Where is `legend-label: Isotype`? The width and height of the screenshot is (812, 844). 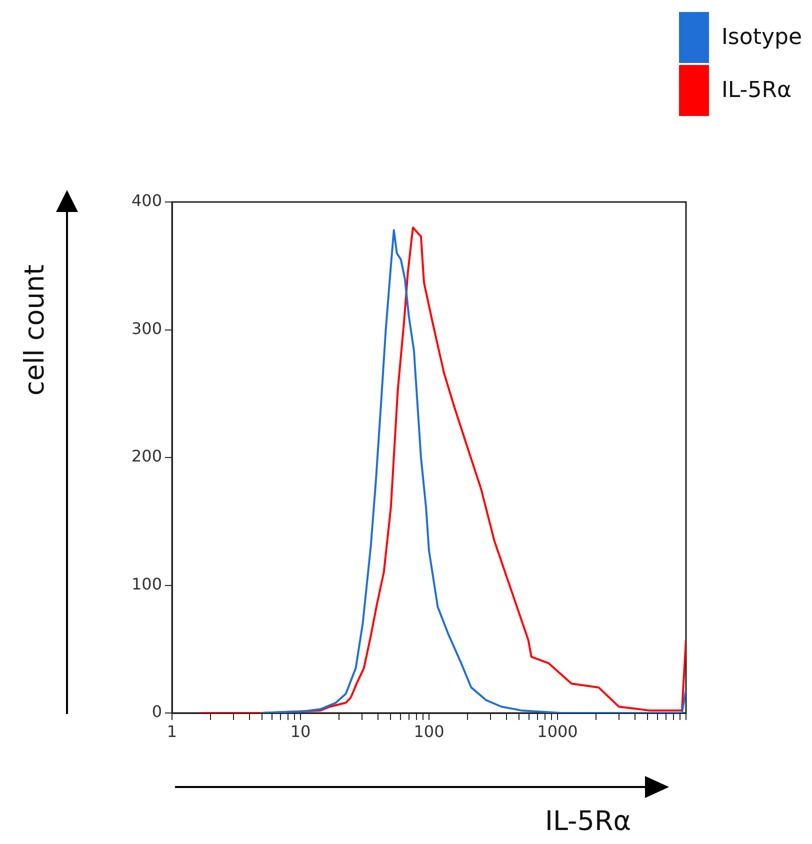
legend-label: Isotype is located at coordinates (761, 37).